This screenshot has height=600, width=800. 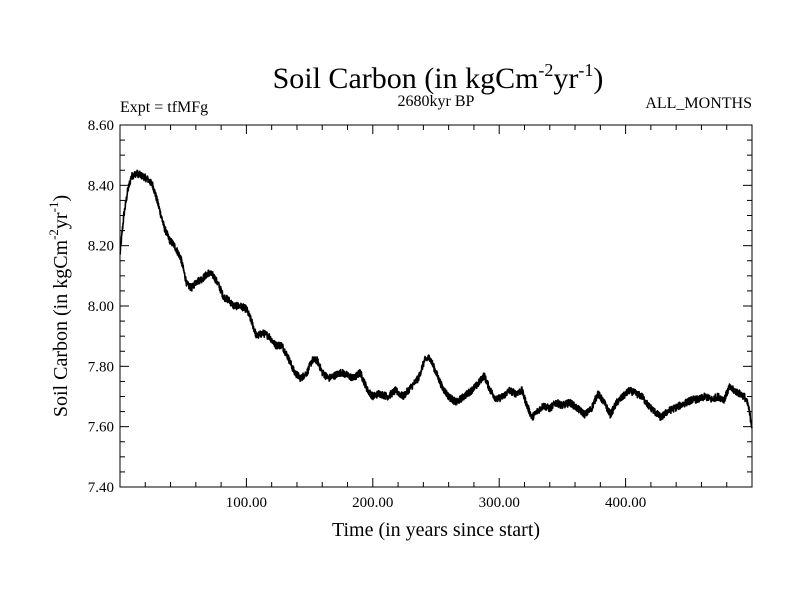 What do you see at coordinates (246, 503) in the screenshot?
I see `x-tick-label: 100.00` at bounding box center [246, 503].